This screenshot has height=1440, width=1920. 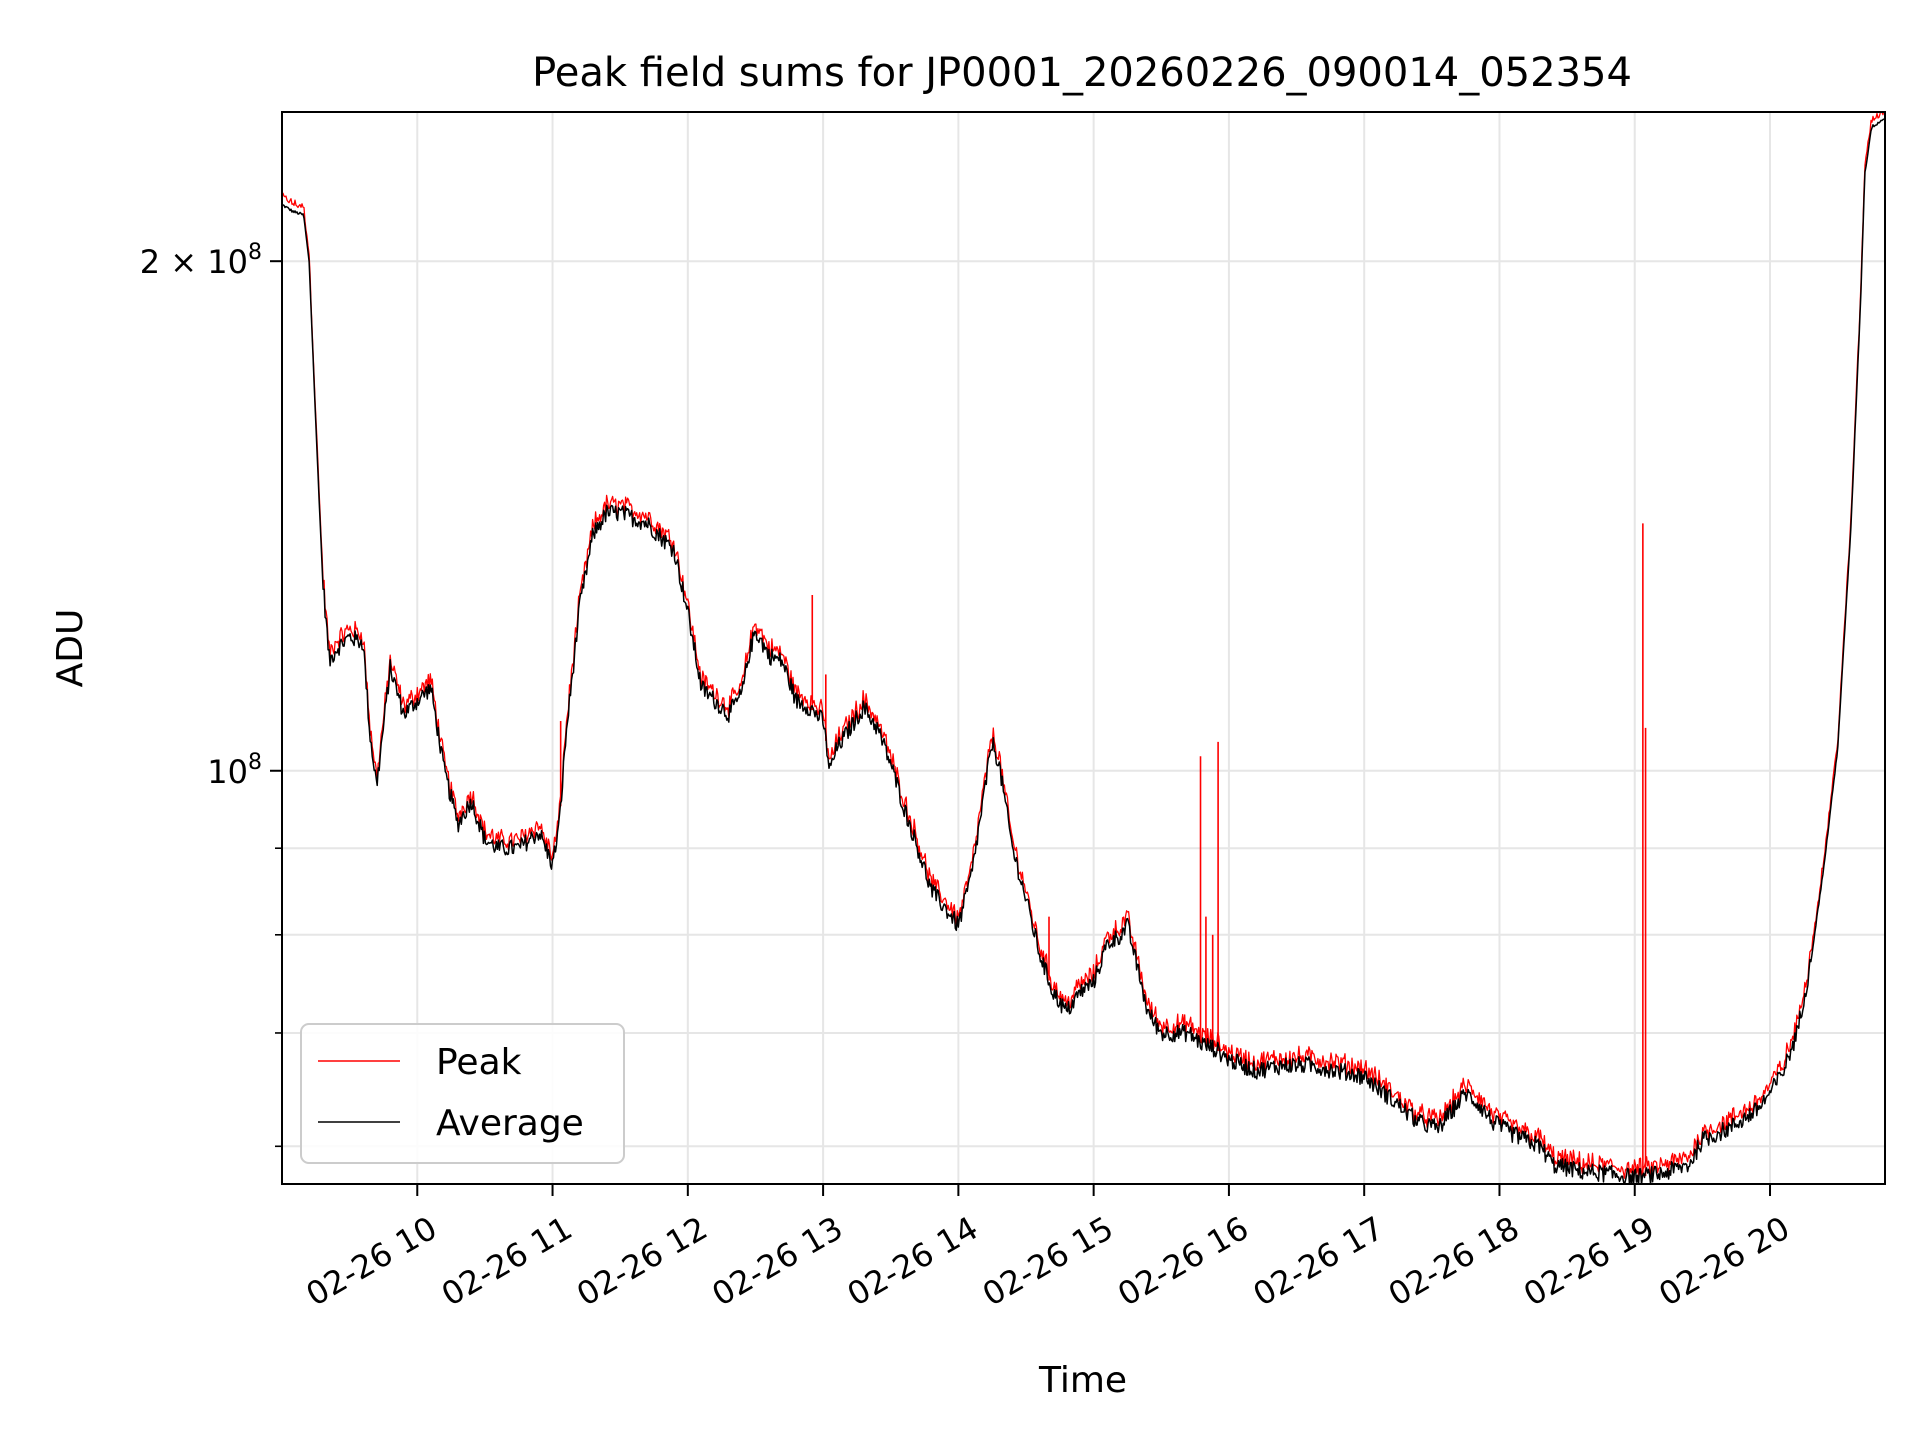 I want to click on legend-label-peak: Peak, so click(x=479, y=1062).